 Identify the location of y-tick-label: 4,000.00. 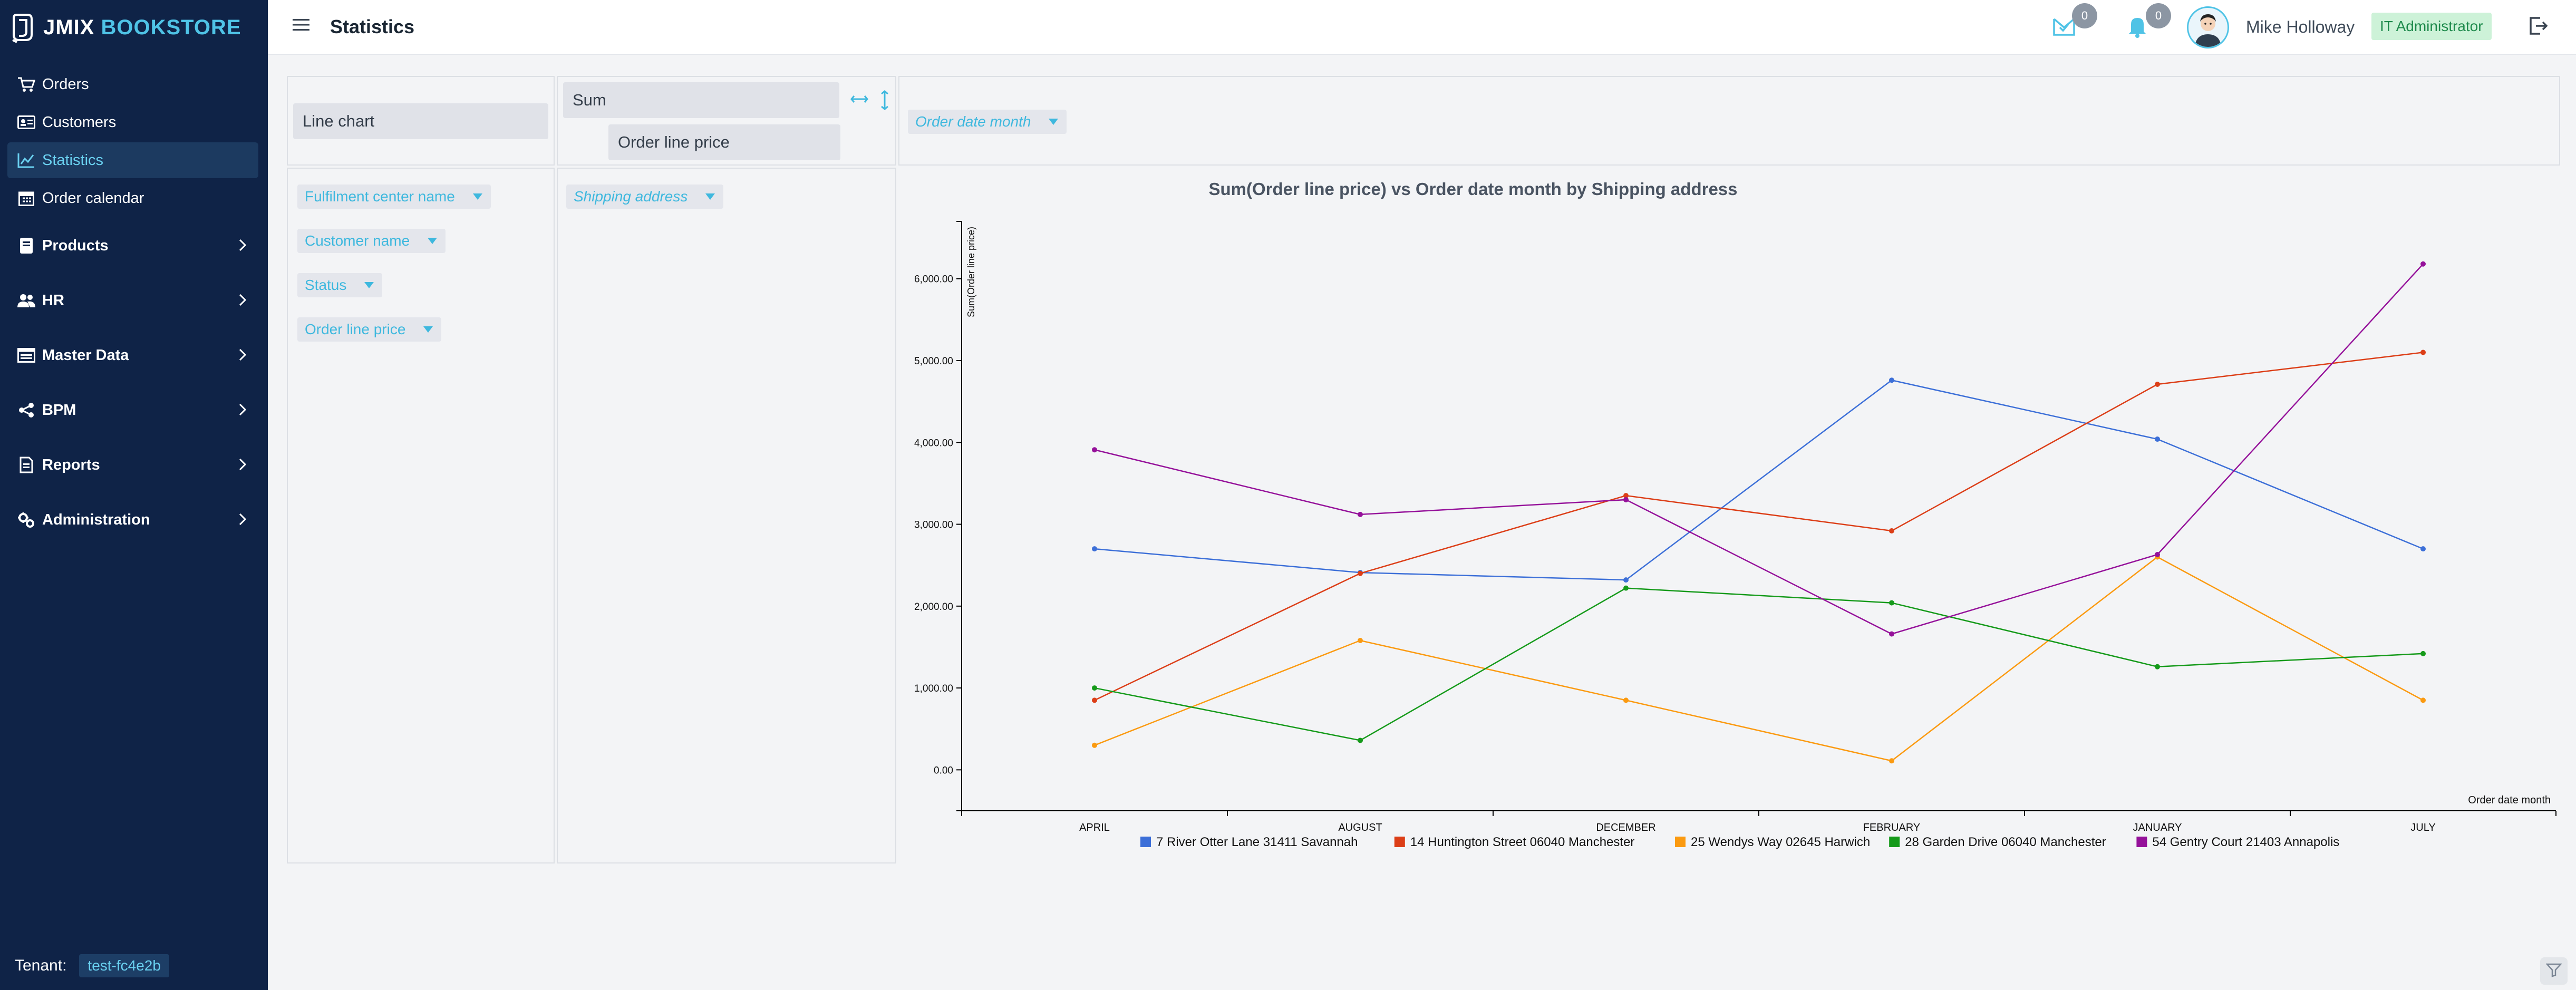
(933, 443).